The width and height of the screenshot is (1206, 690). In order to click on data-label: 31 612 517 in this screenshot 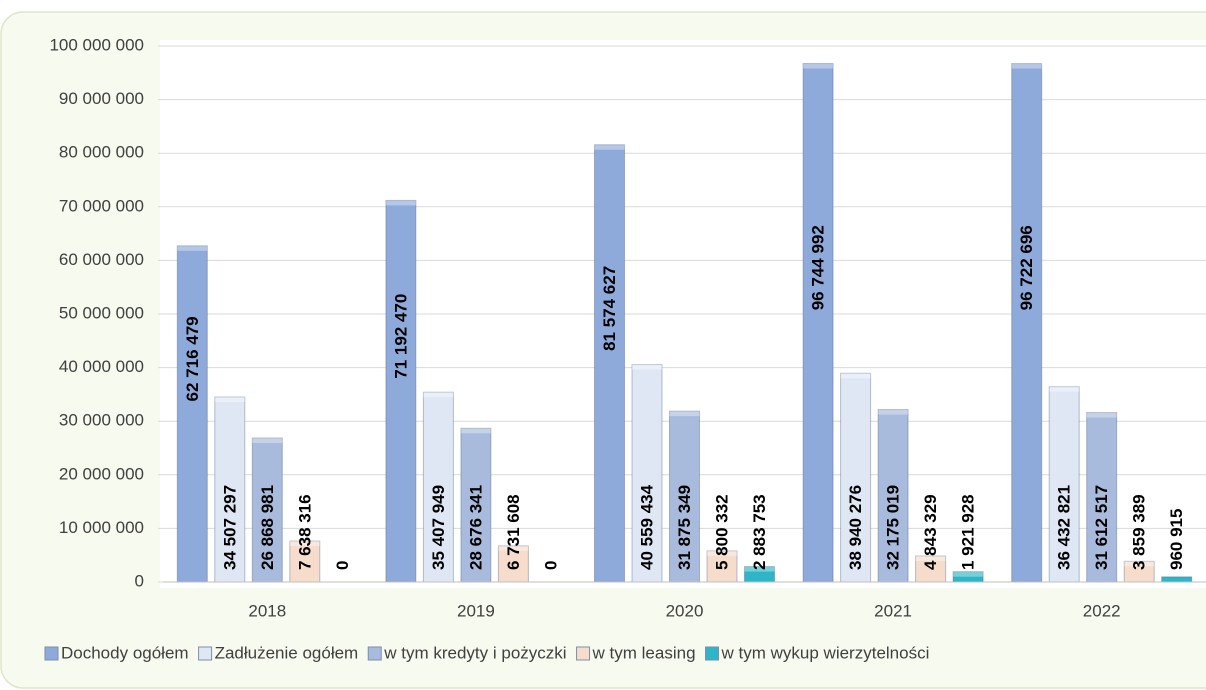, I will do `click(1101, 527)`.